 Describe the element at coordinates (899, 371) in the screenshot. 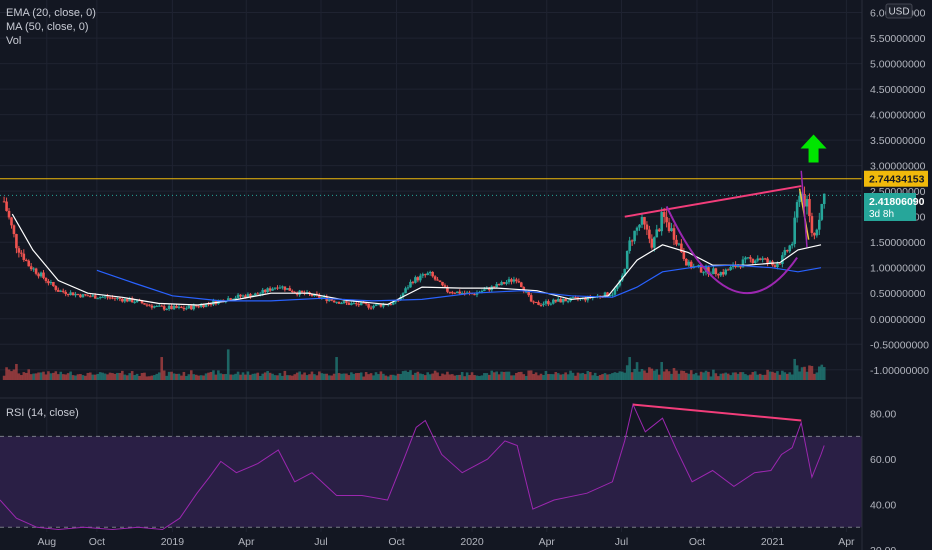

I see `price-tick-label: -1.00000000` at that location.